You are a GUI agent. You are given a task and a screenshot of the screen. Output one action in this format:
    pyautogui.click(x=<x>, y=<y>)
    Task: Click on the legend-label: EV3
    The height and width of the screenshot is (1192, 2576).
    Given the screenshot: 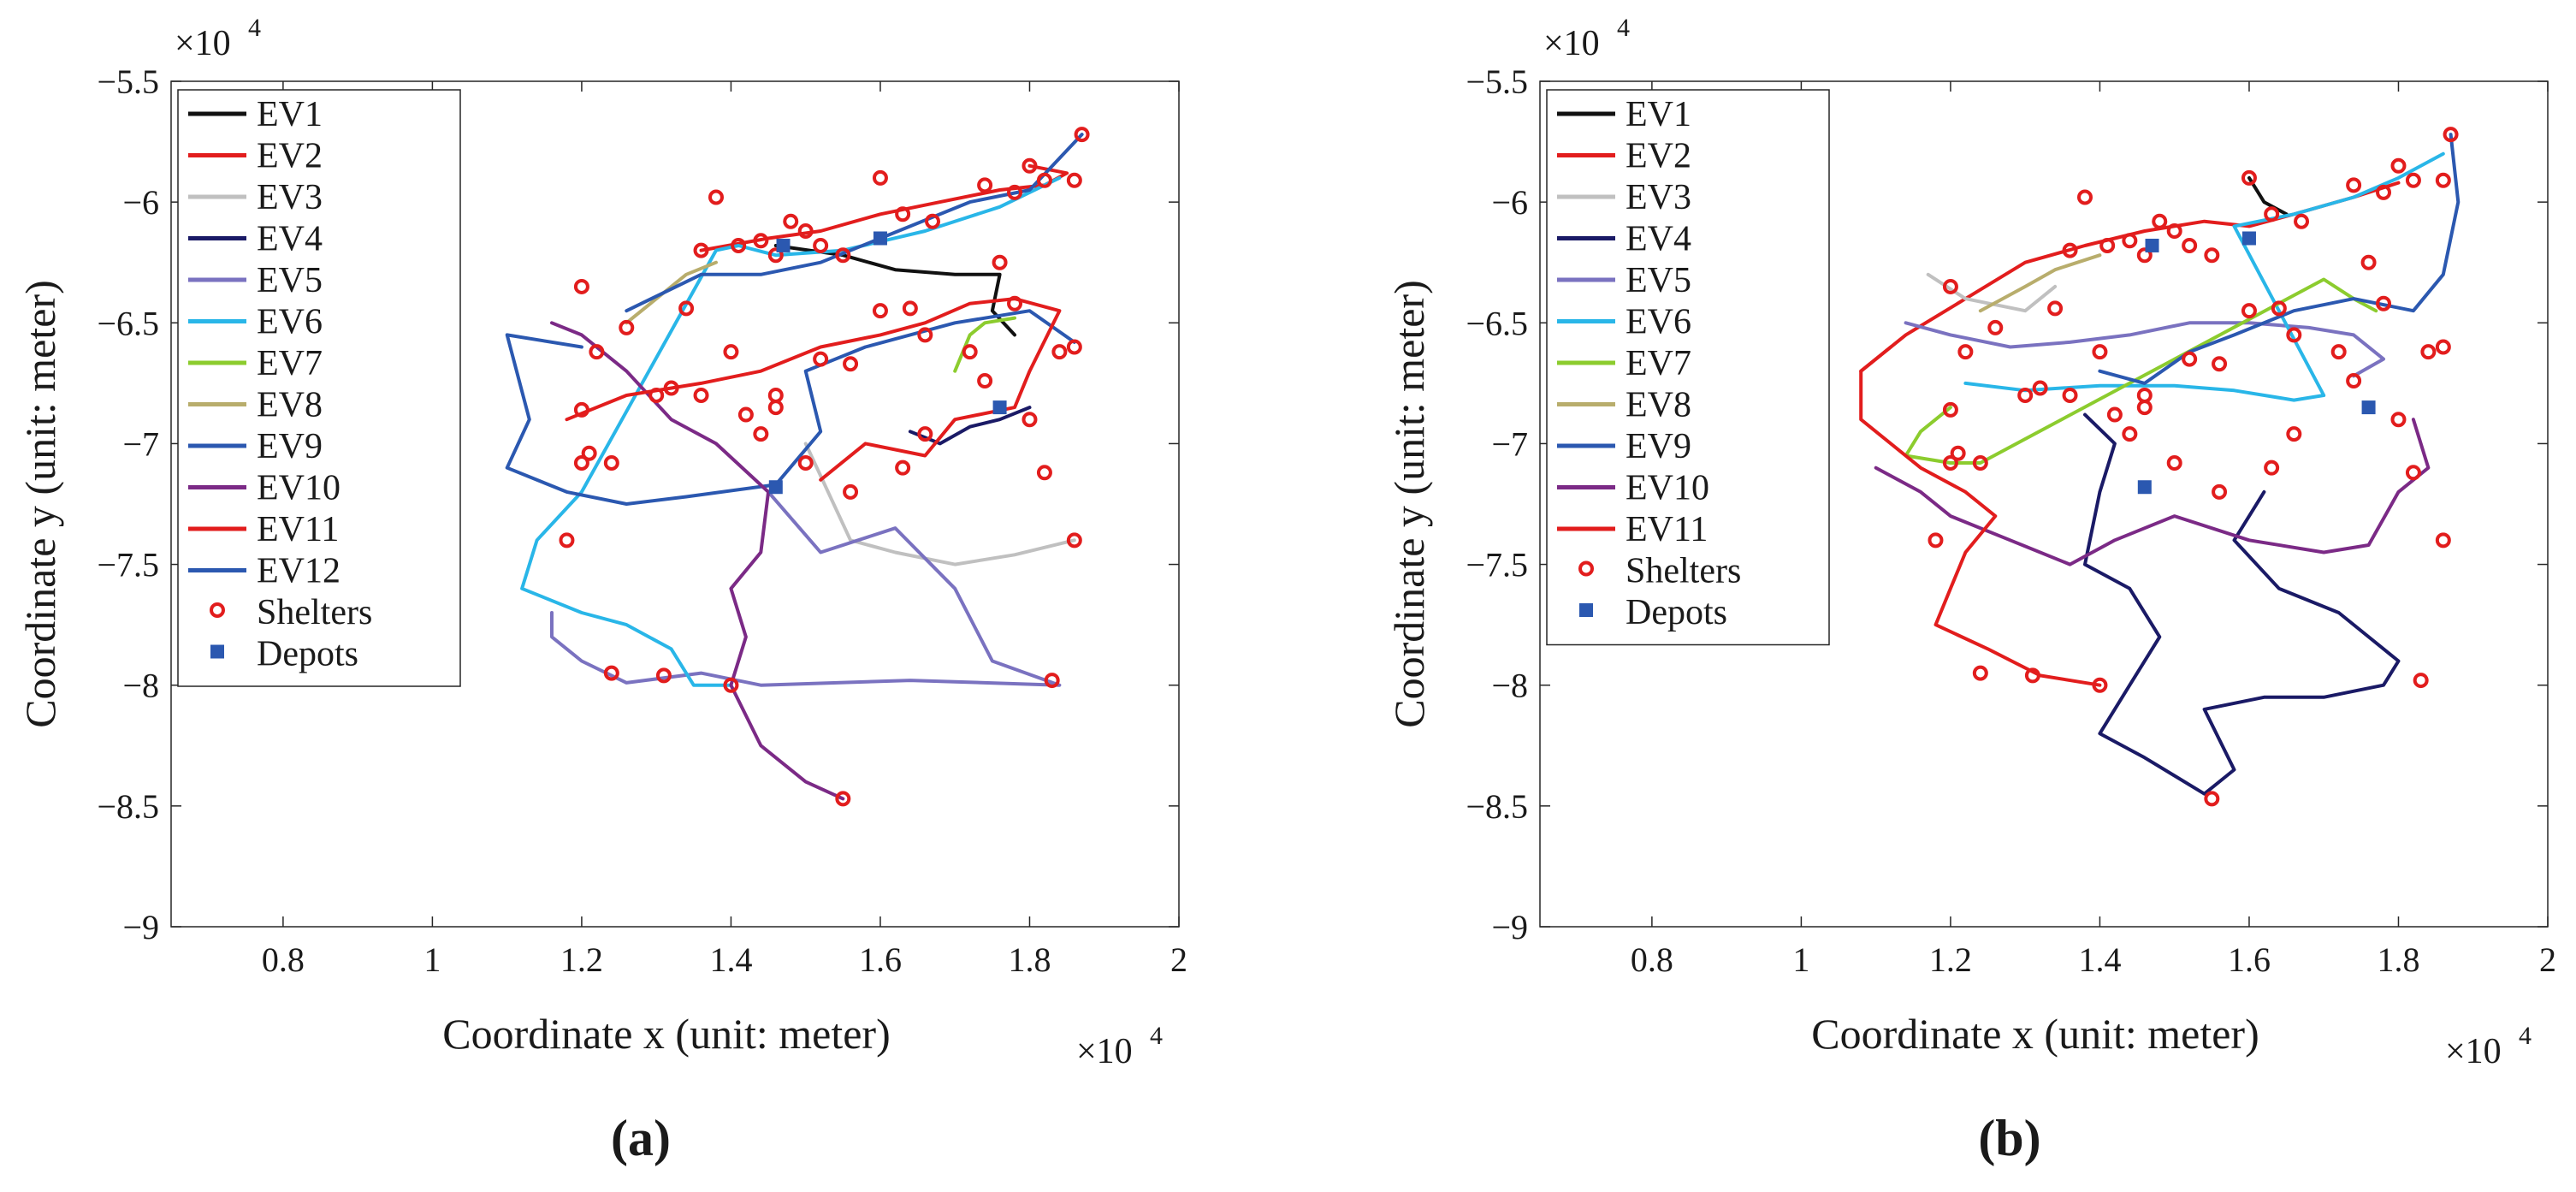 What is the action you would take?
    pyautogui.click(x=1658, y=197)
    